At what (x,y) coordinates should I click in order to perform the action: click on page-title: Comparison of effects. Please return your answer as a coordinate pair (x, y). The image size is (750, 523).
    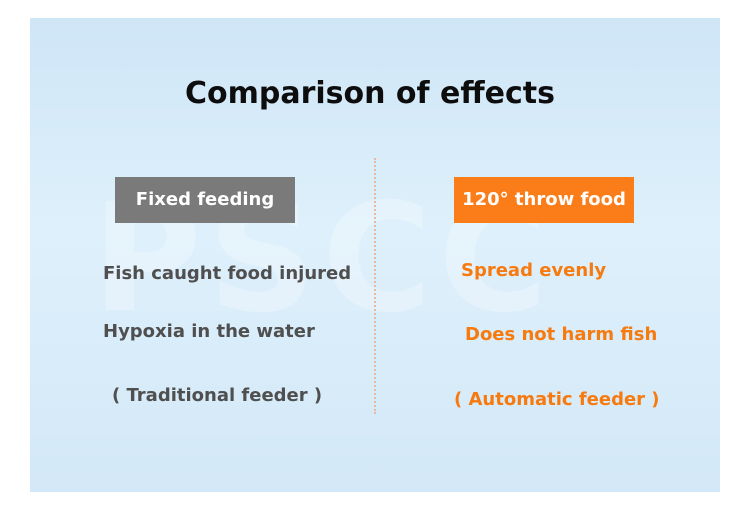
    Looking at the image, I should click on (370, 93).